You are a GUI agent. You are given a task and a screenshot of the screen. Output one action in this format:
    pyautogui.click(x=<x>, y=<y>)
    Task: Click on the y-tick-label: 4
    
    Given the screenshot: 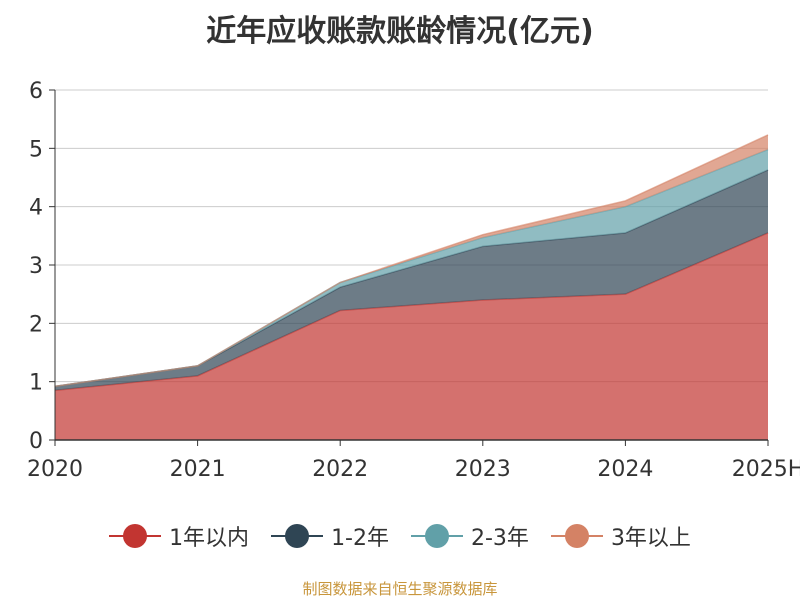 What is the action you would take?
    pyautogui.click(x=36, y=208)
    